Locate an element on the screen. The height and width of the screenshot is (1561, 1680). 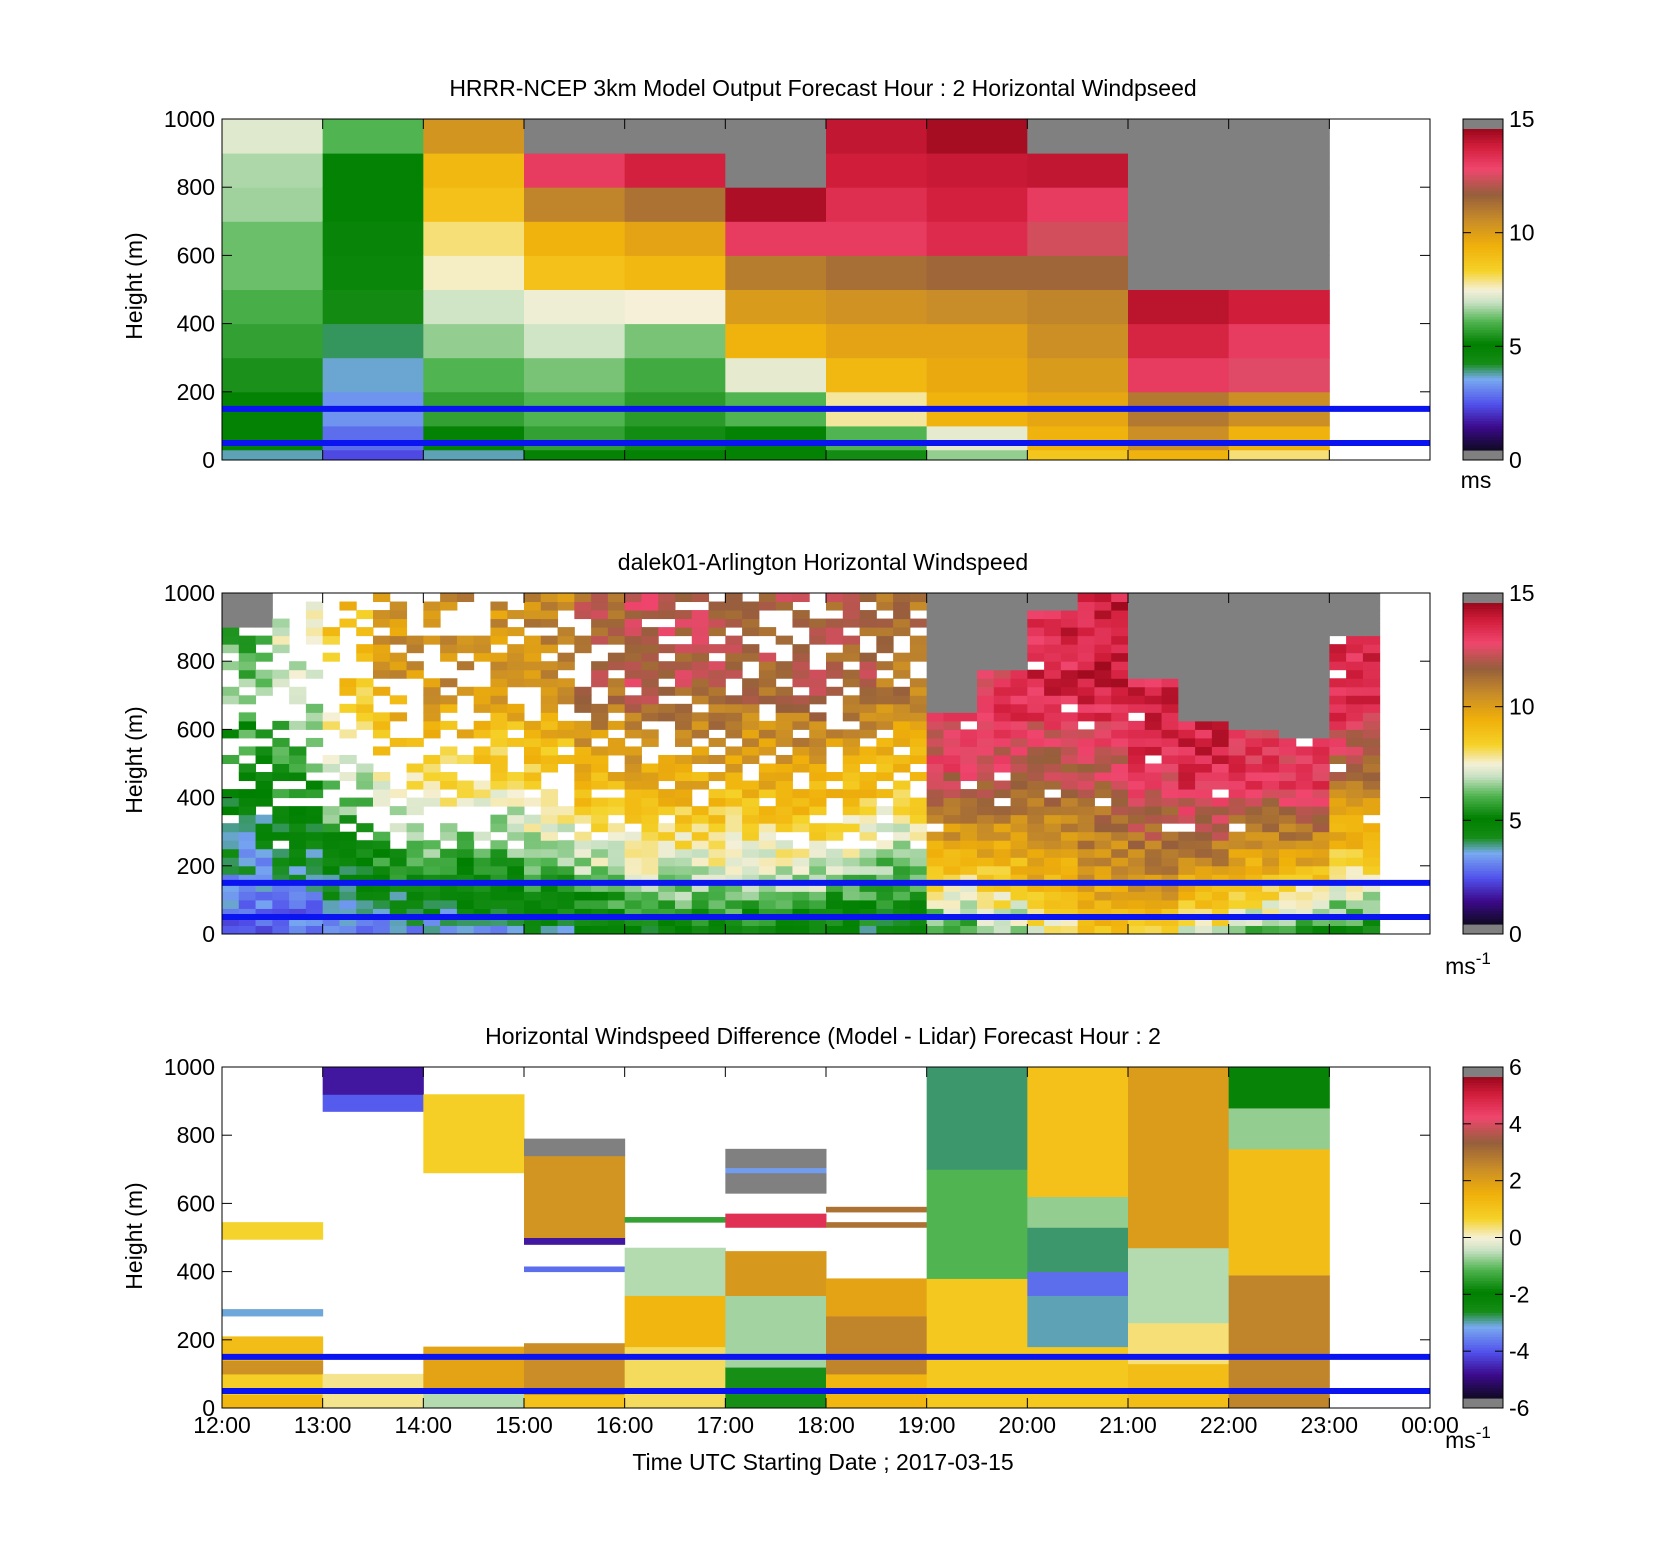
y-tick-label: 800 is located at coordinates (196, 661).